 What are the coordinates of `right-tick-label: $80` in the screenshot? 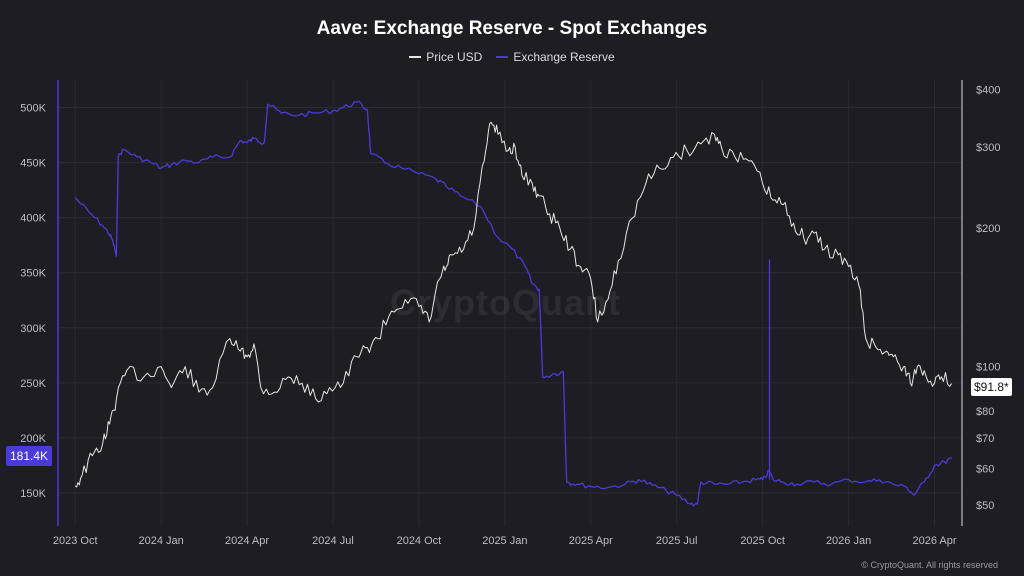 It's located at (985, 412).